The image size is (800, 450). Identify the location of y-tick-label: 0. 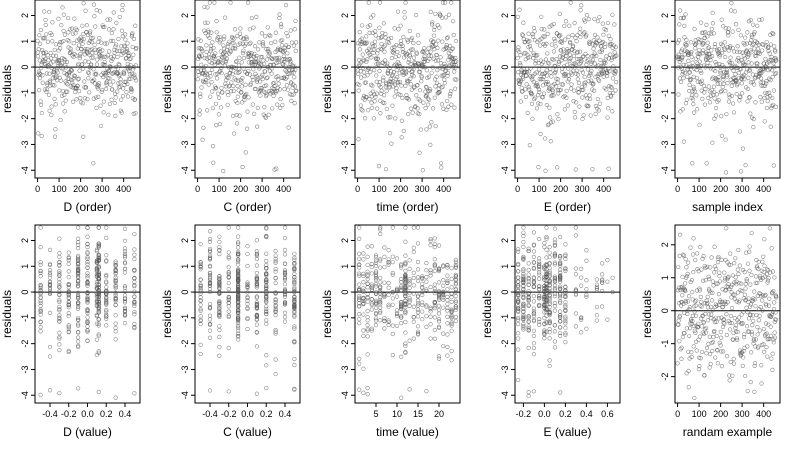
(185, 67).